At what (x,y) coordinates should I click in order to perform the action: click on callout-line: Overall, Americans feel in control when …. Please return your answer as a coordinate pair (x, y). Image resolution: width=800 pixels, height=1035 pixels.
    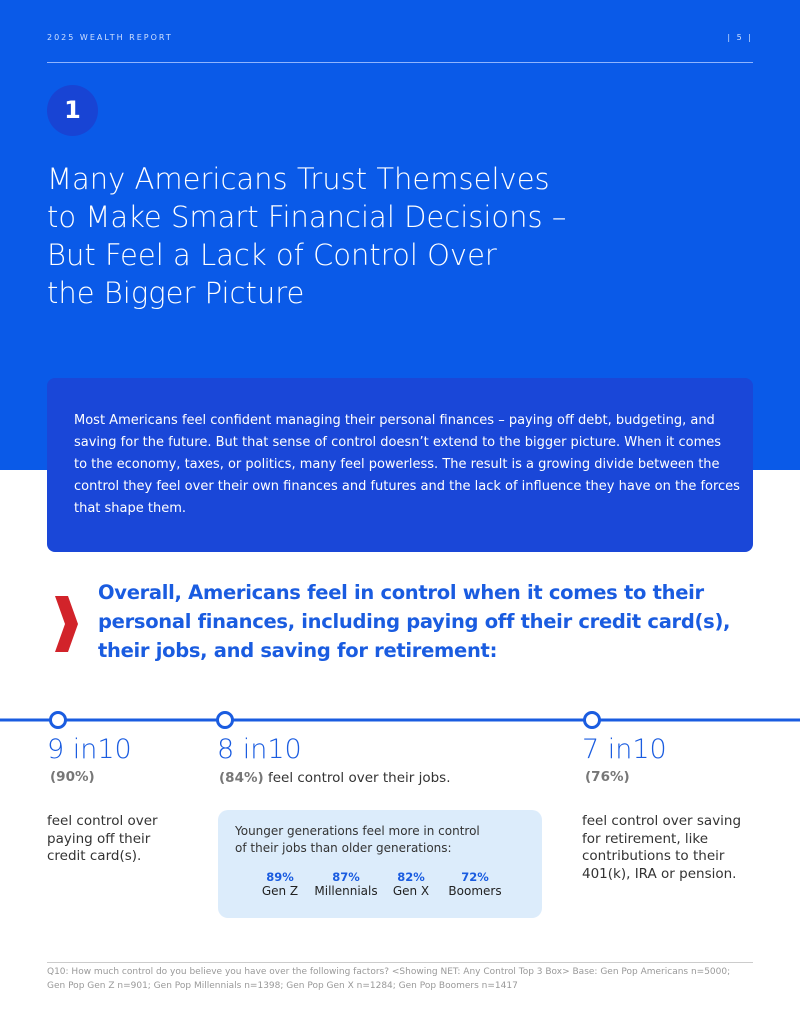
    Looking at the image, I should click on (401, 592).